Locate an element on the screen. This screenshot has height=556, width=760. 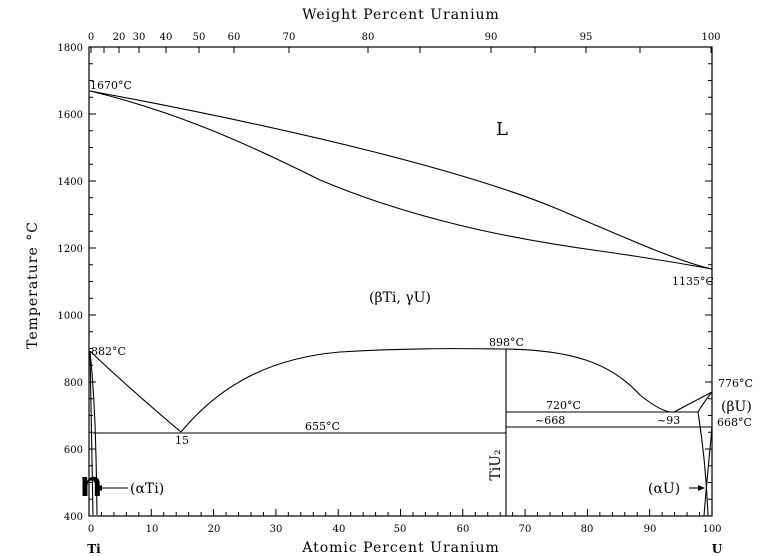
x-tick-30: 30 is located at coordinates (276, 529).